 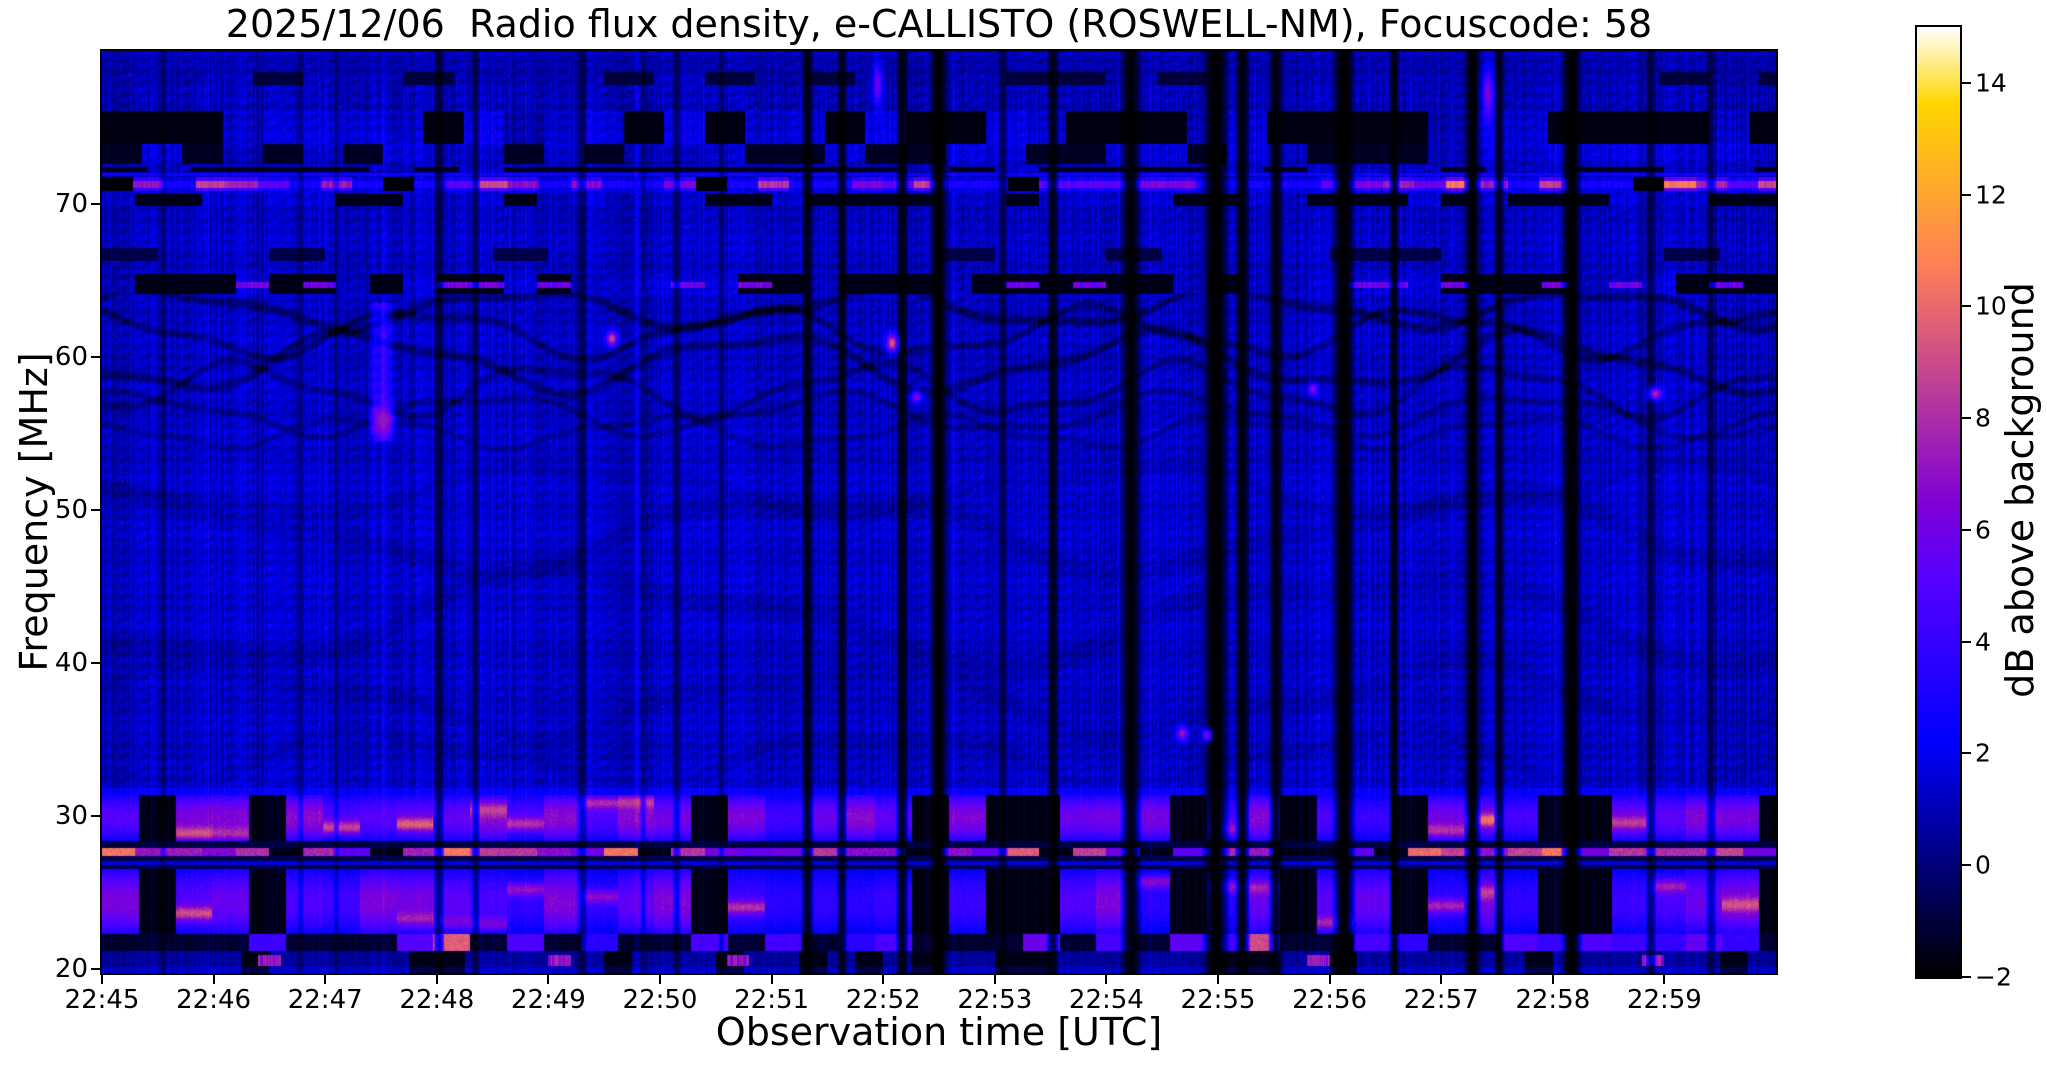 What do you see at coordinates (1991, 195) in the screenshot?
I see `colorbar-tick-label: 12` at bounding box center [1991, 195].